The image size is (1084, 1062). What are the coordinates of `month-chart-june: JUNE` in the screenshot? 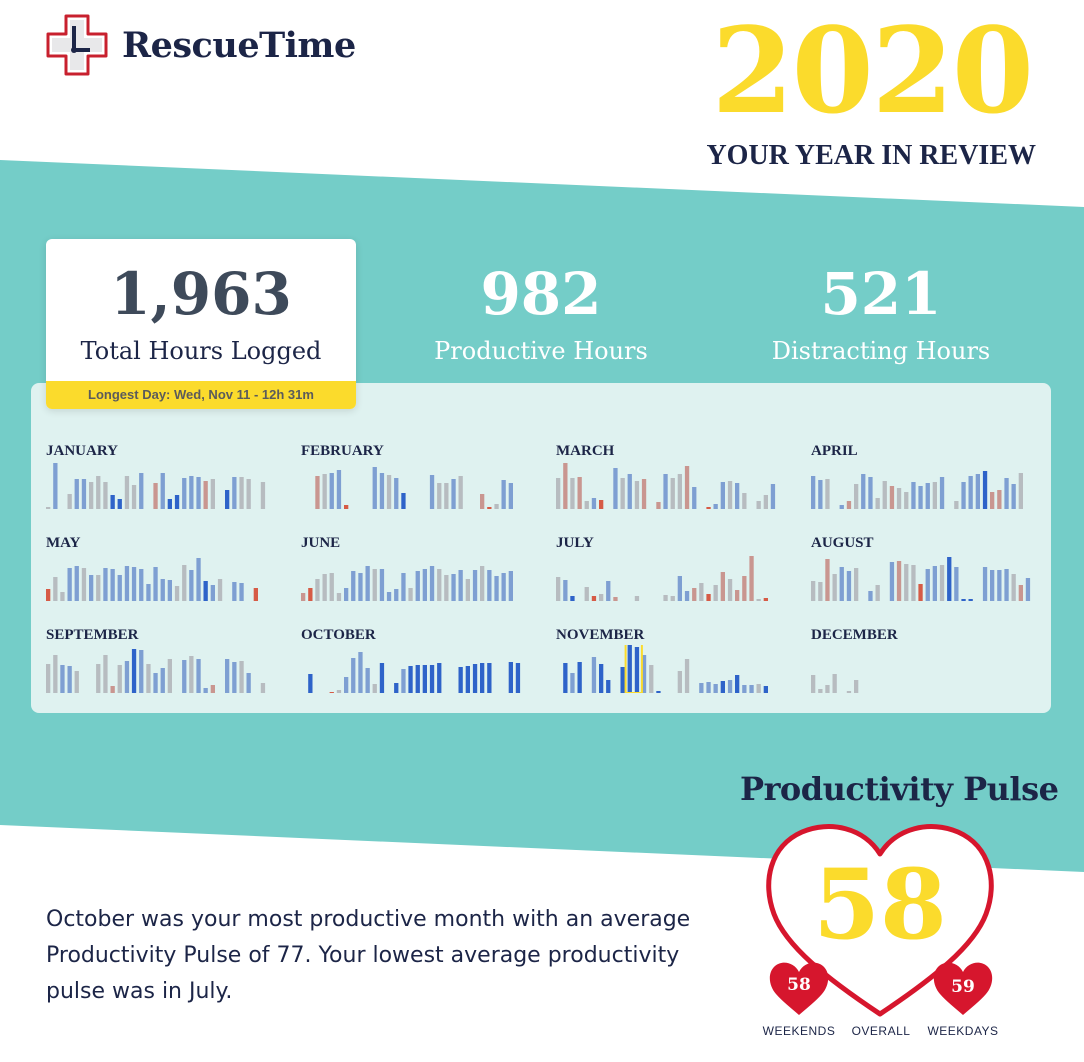 It's located at (416, 575).